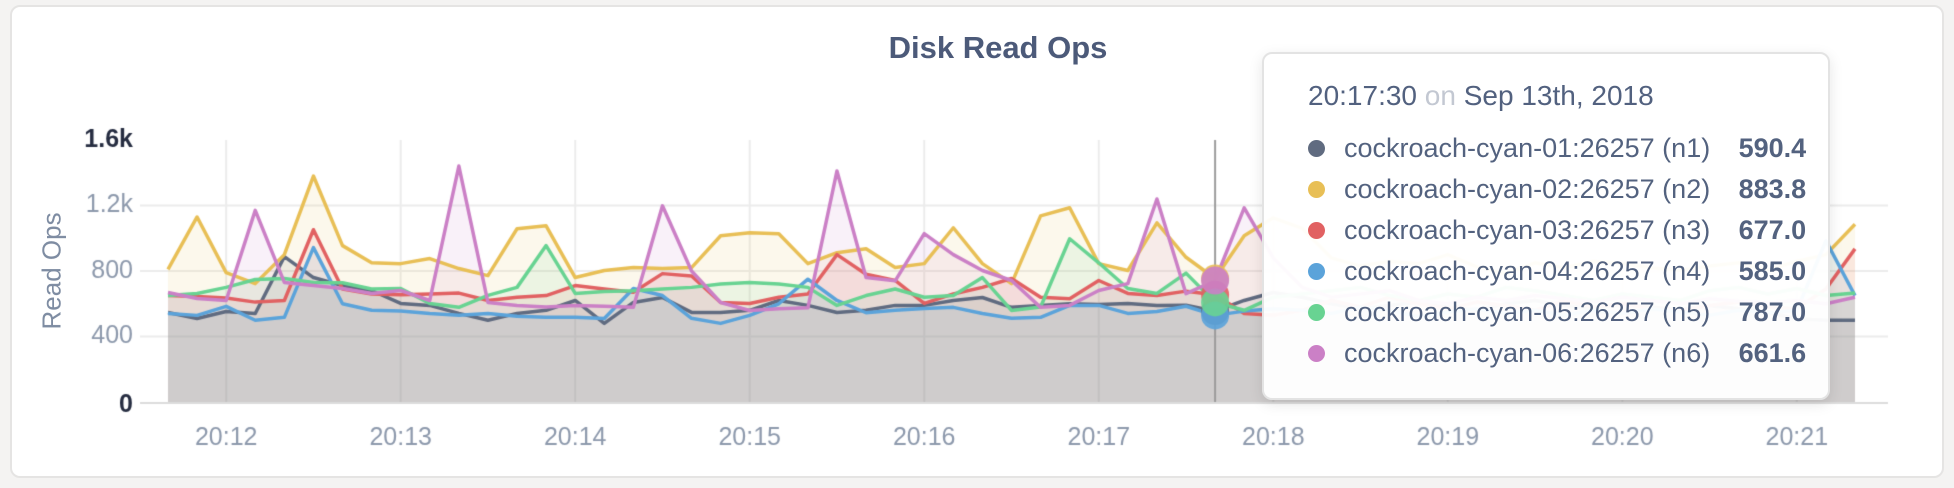 This screenshot has height=488, width=1954. I want to click on tooltip-series-row: cockroach-cyan-03:26257 (n3) 677.0, so click(1557, 230).